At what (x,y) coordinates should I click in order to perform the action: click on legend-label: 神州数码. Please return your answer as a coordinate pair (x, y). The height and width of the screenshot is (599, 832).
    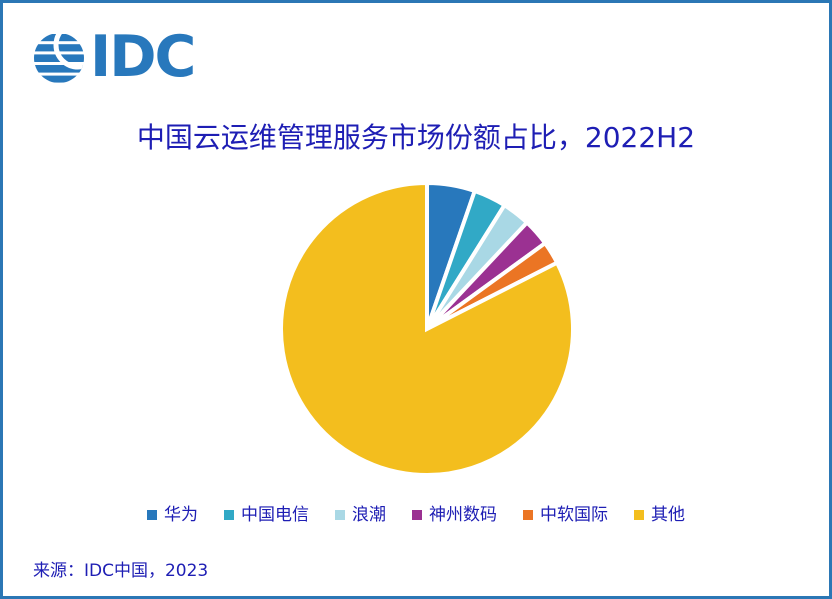
    Looking at the image, I should click on (463, 515).